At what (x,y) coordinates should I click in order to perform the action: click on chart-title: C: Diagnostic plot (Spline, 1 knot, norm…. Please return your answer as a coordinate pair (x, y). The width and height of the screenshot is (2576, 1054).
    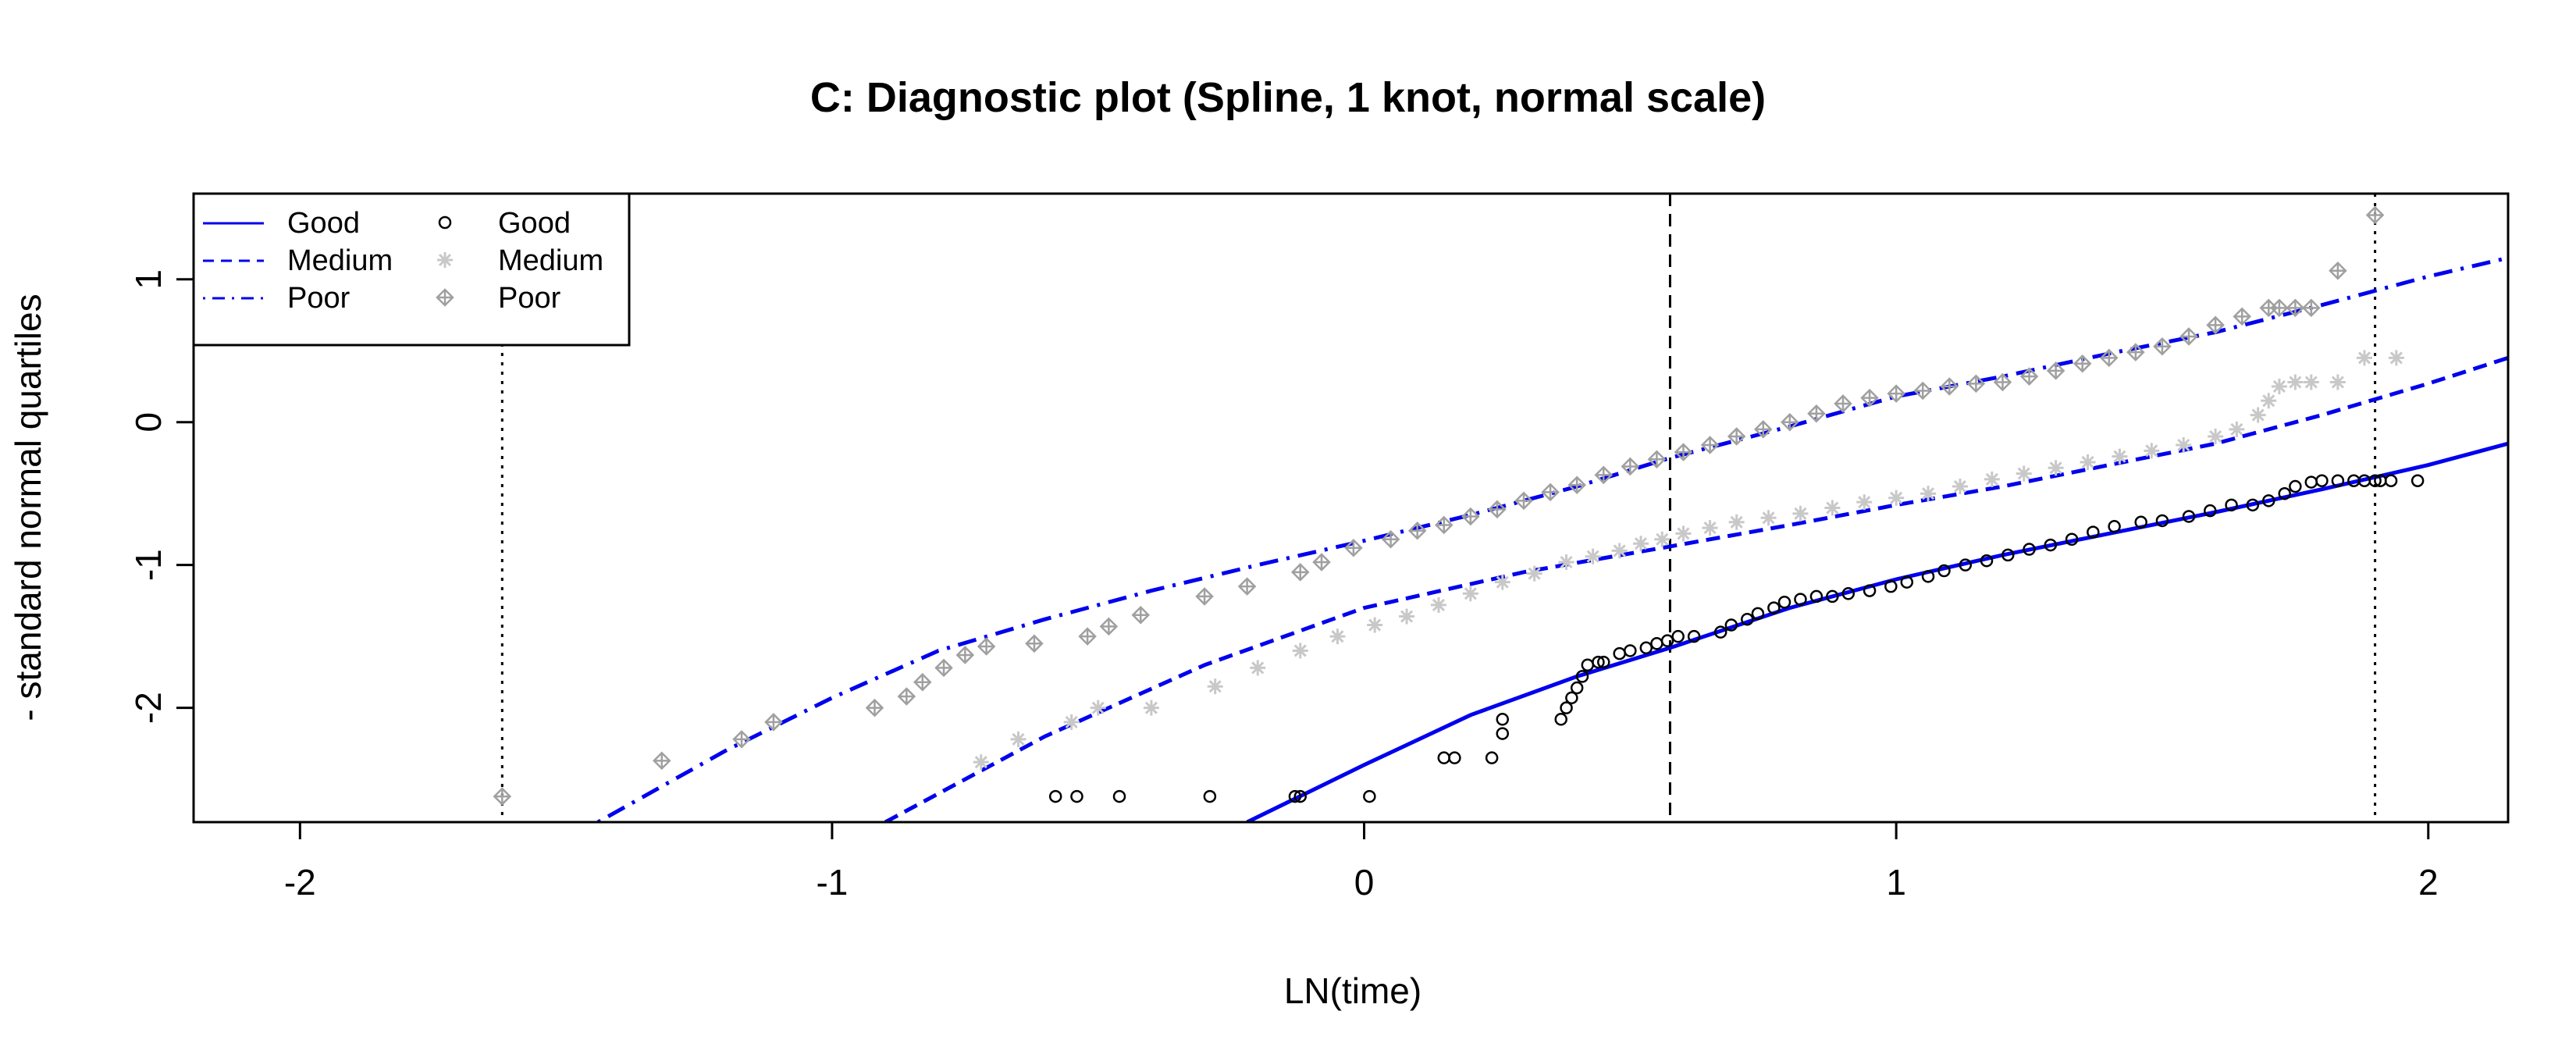
    Looking at the image, I should click on (1288, 97).